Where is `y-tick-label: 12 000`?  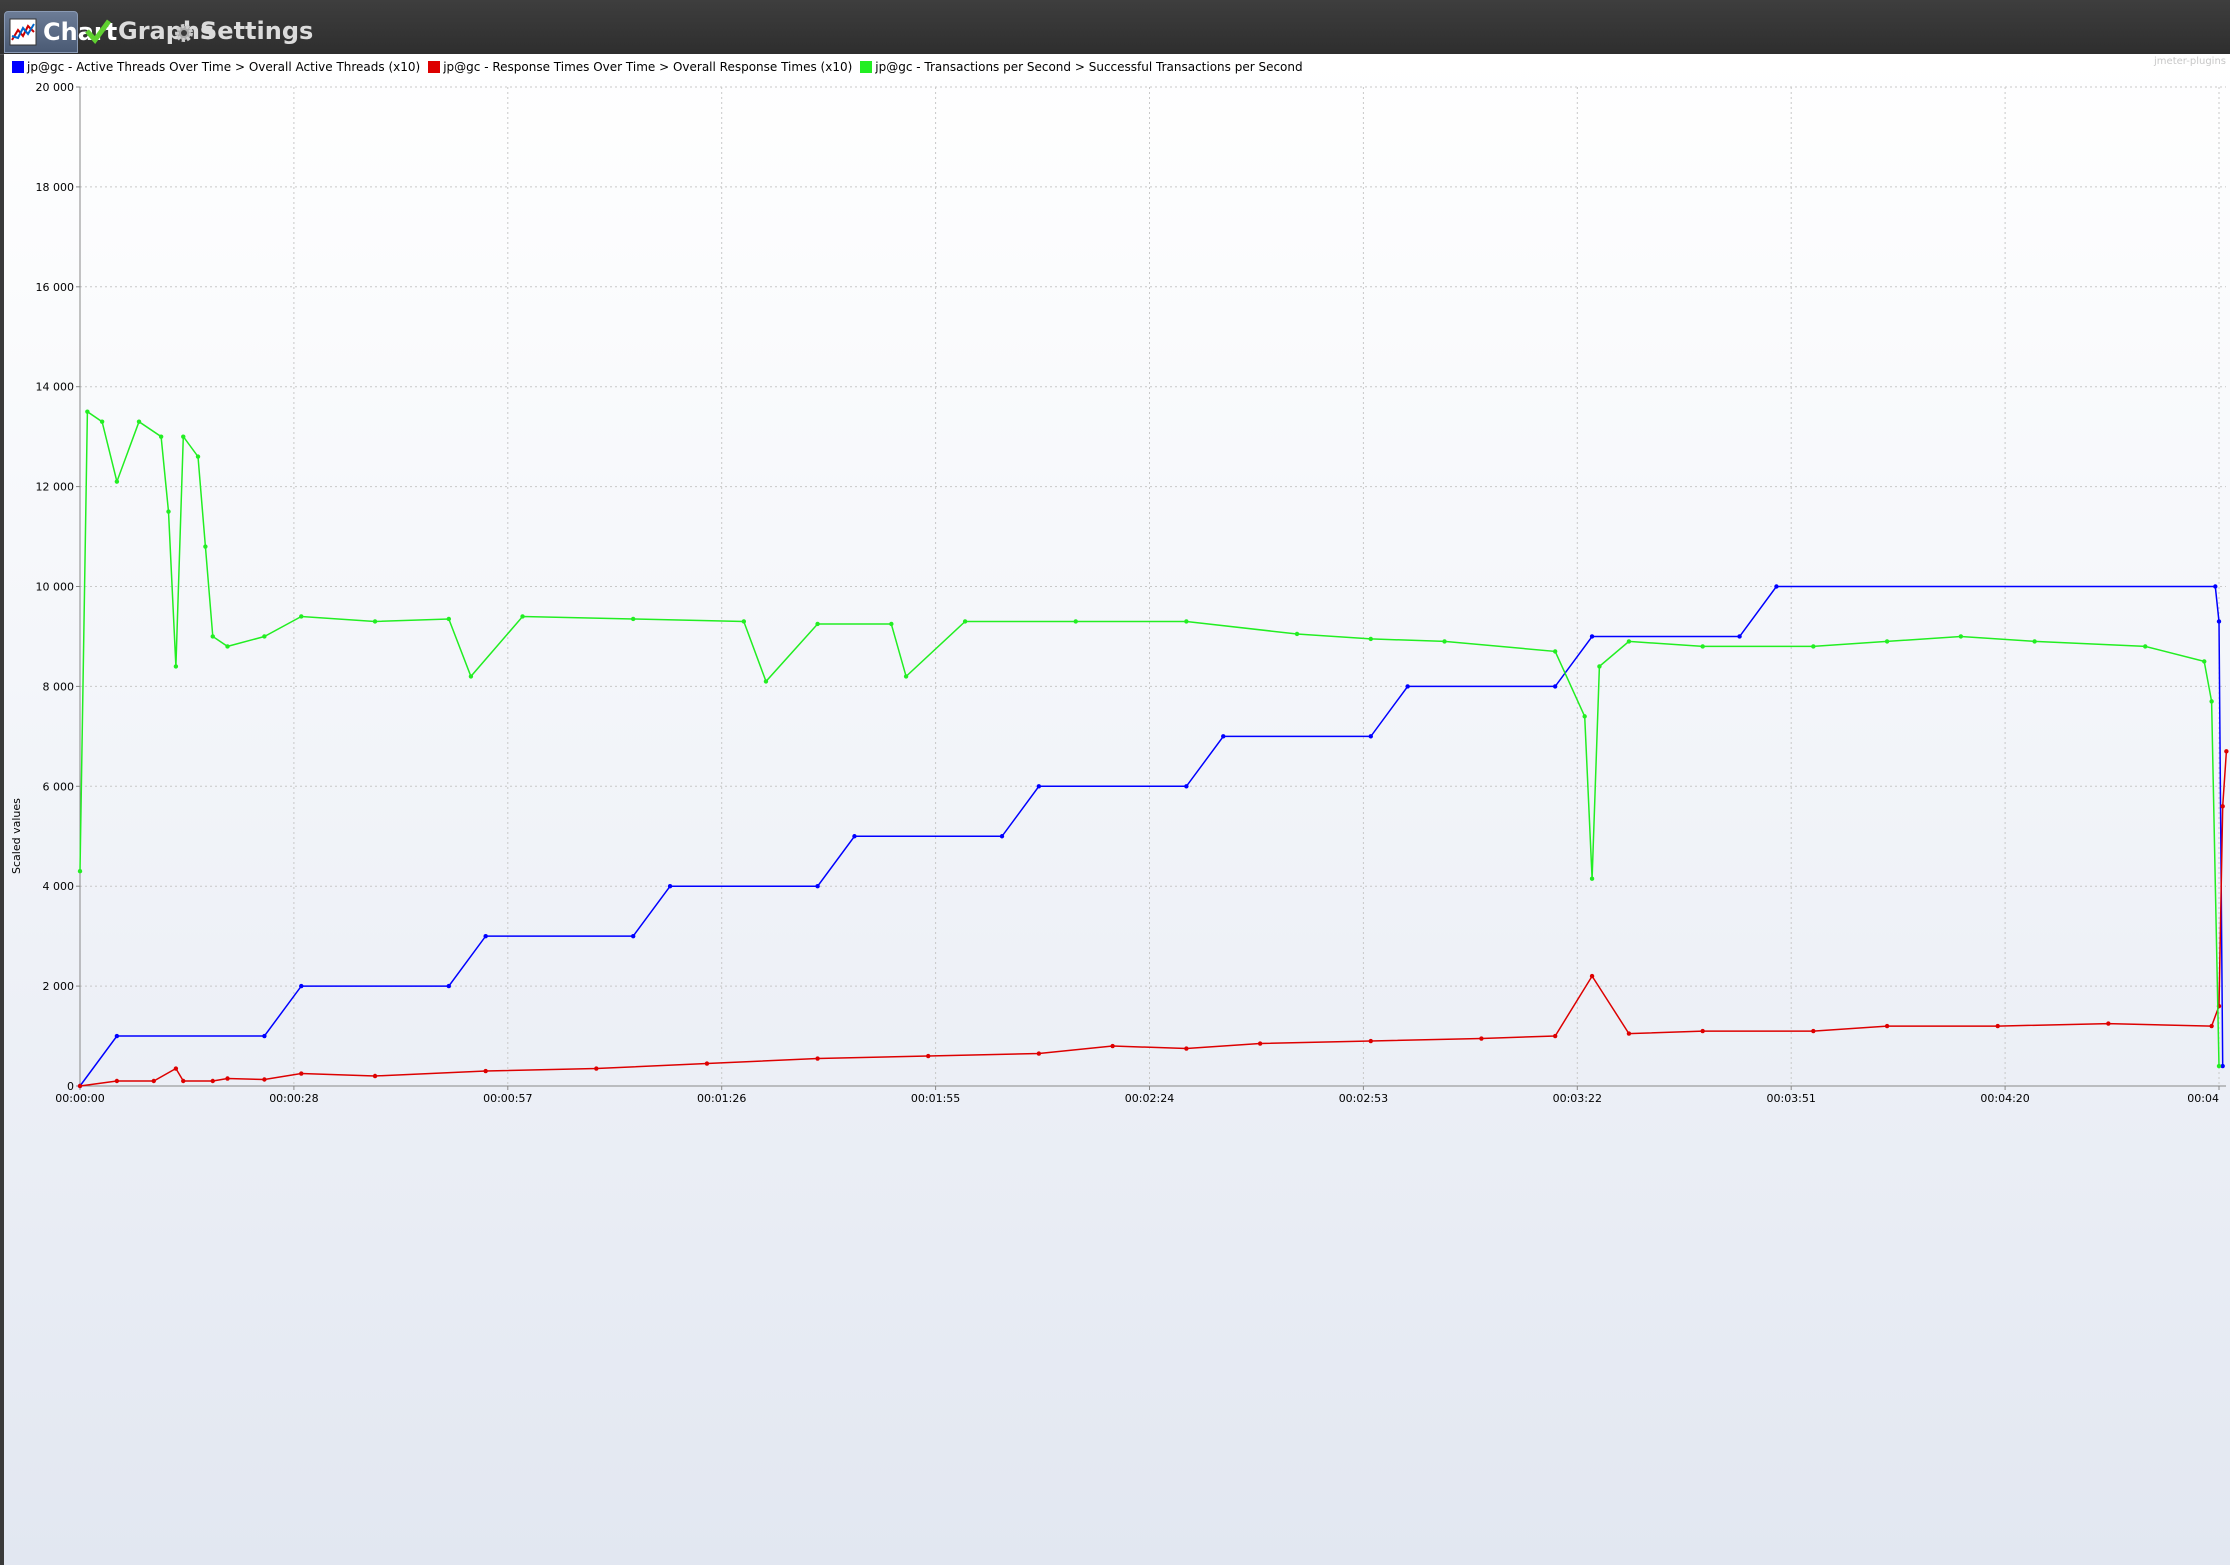 y-tick-label: 12 000 is located at coordinates (55, 487).